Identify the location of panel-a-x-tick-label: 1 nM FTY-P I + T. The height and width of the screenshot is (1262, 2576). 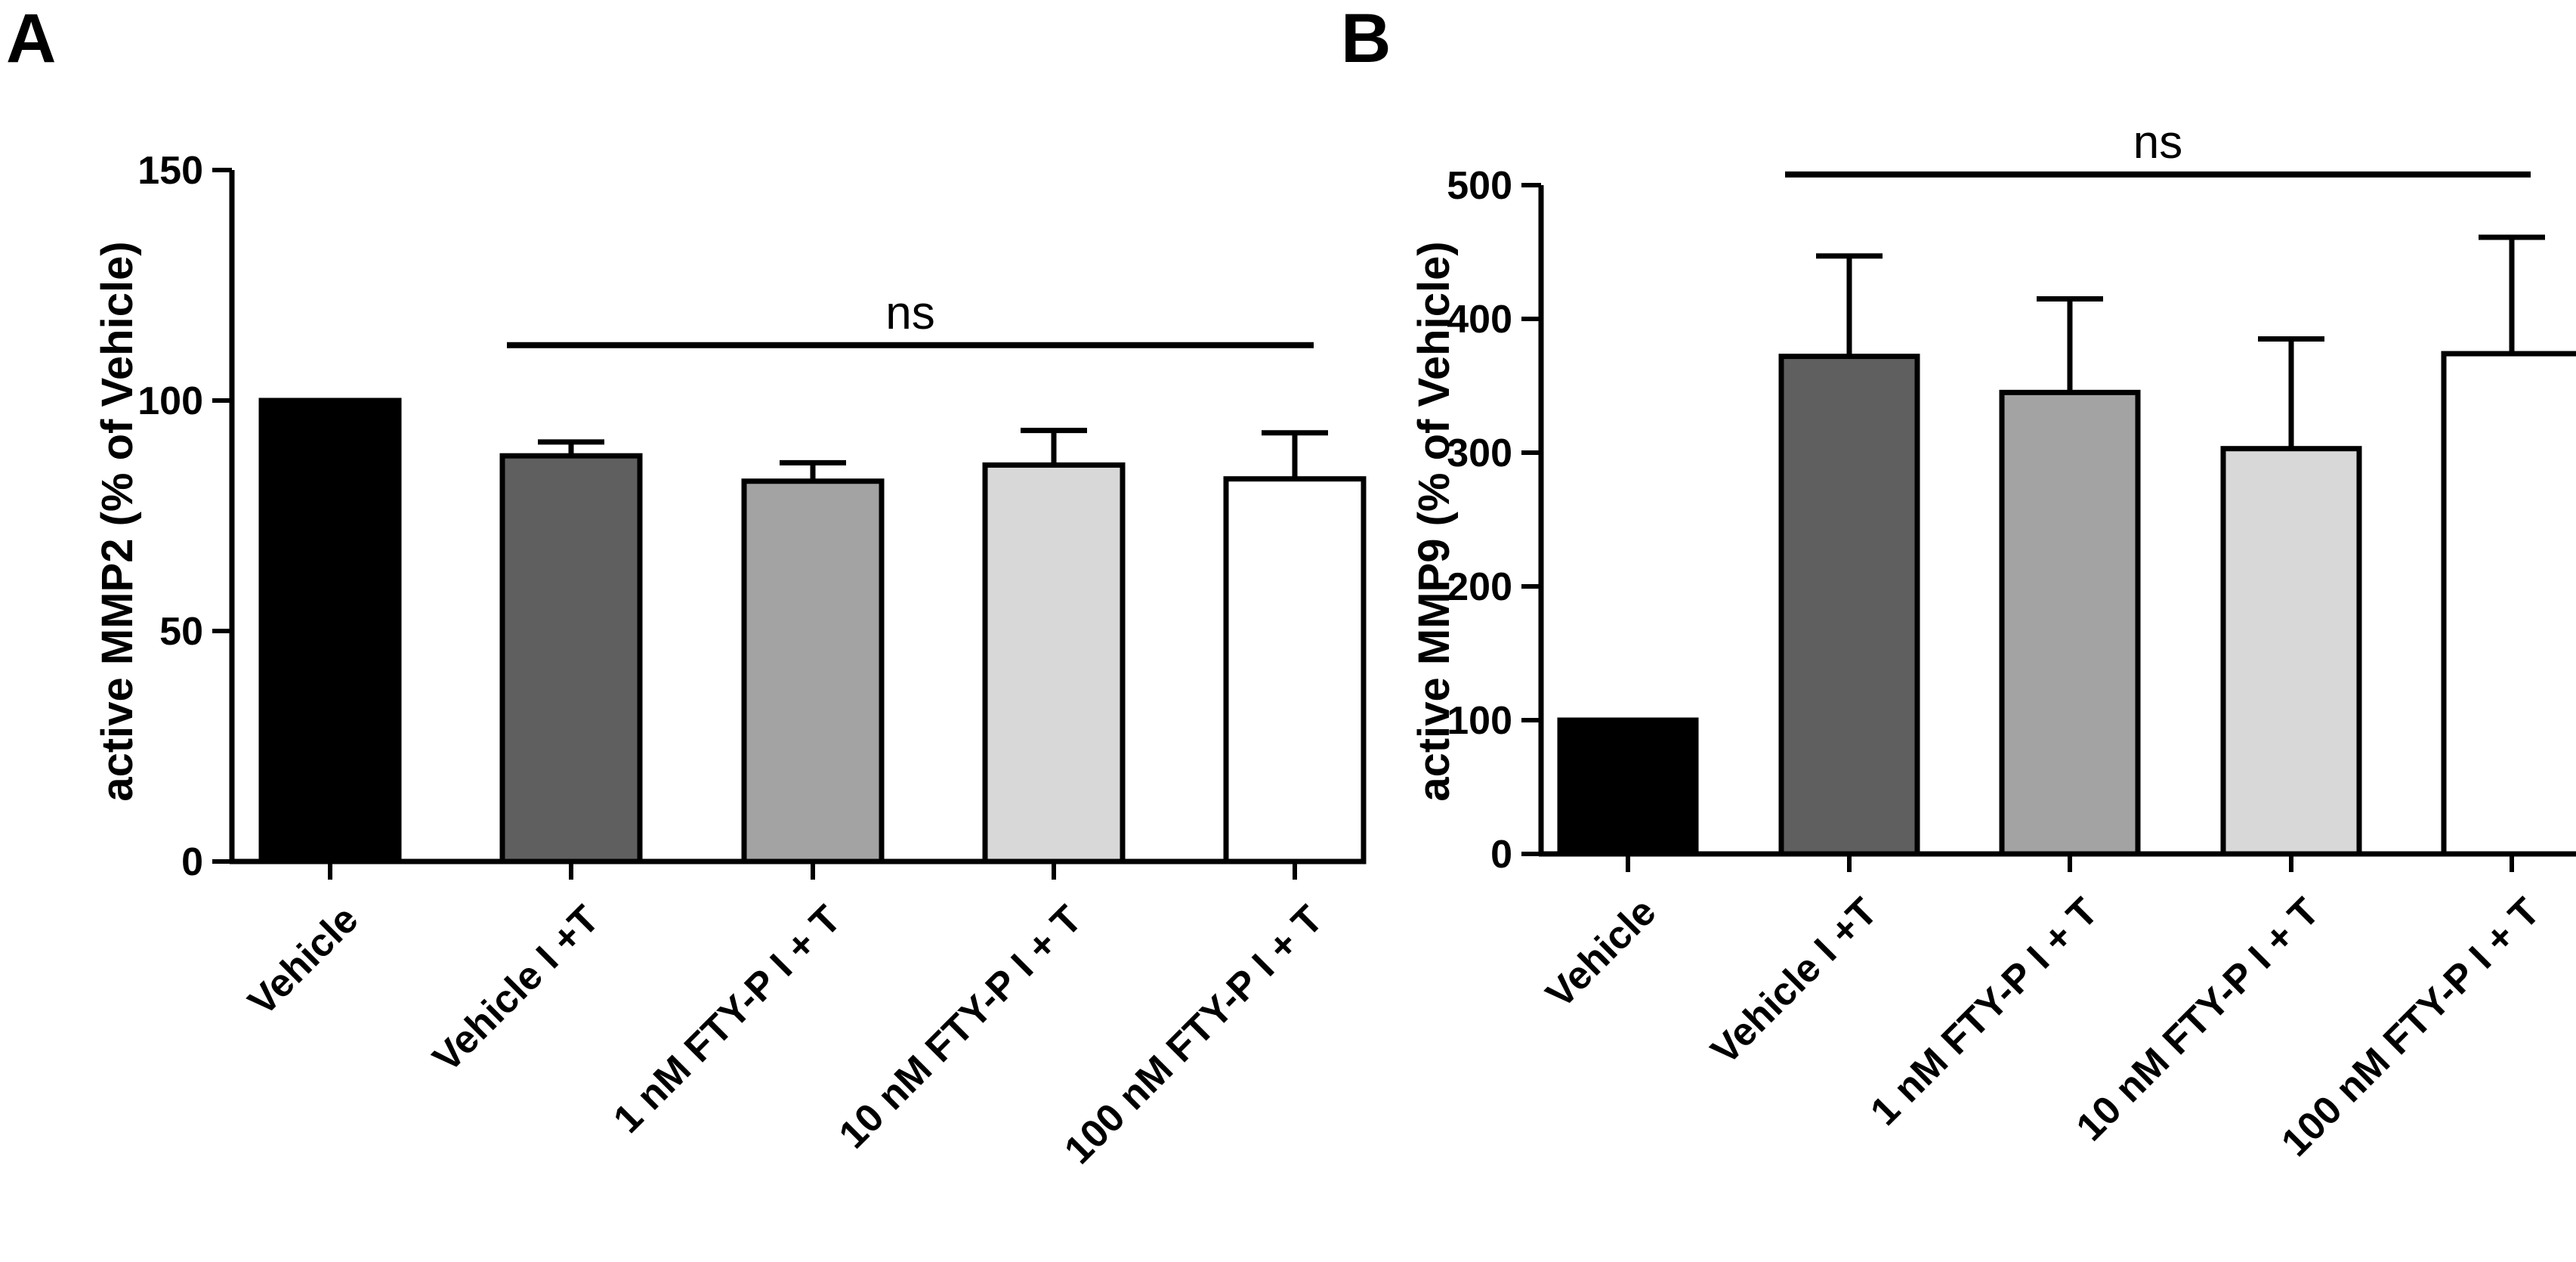
(727, 1019).